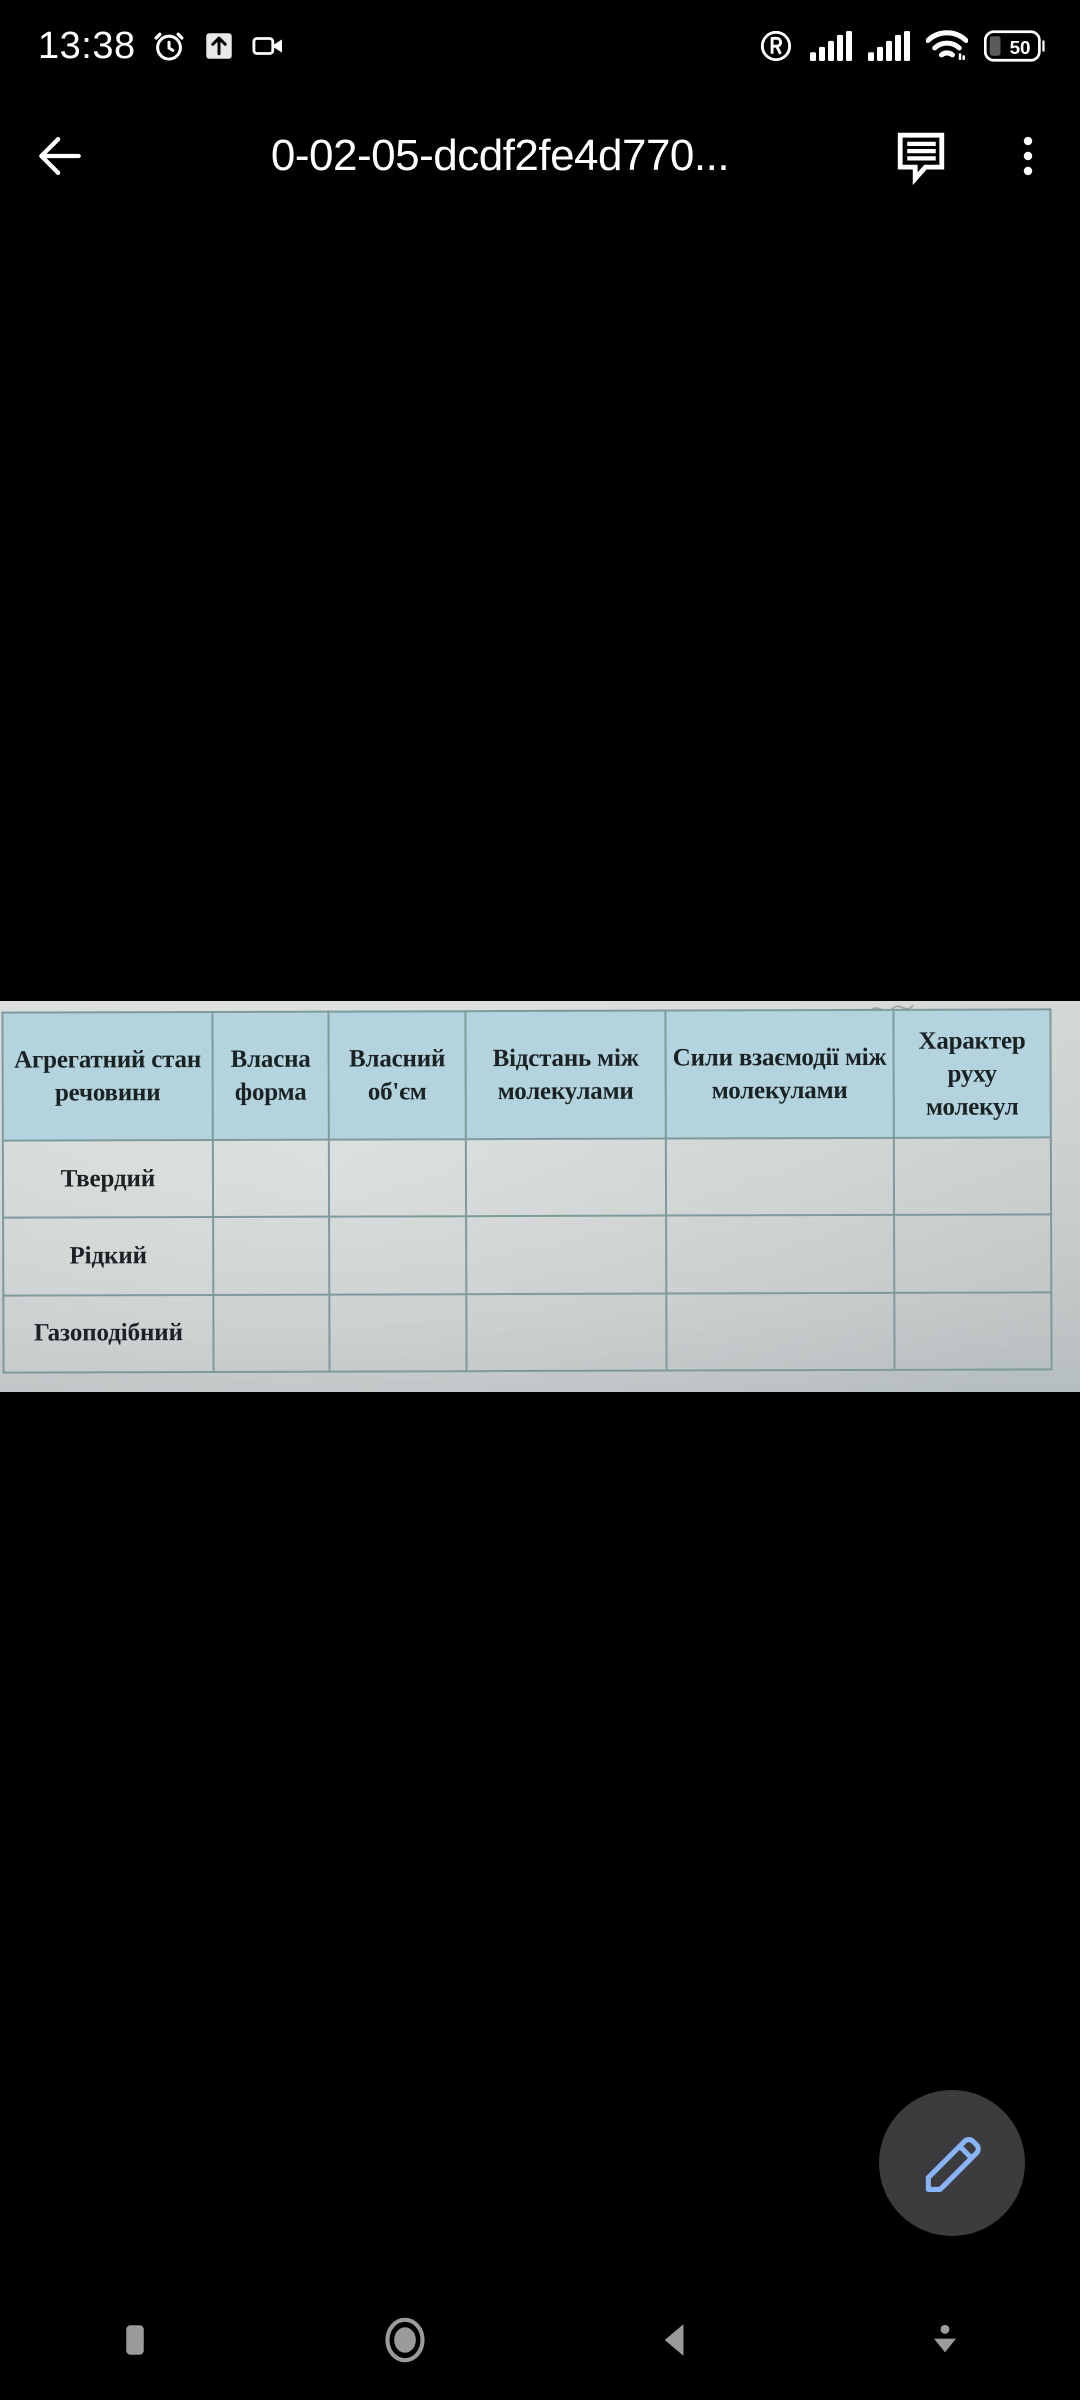  I want to click on edit-fab-button, so click(952, 2163).